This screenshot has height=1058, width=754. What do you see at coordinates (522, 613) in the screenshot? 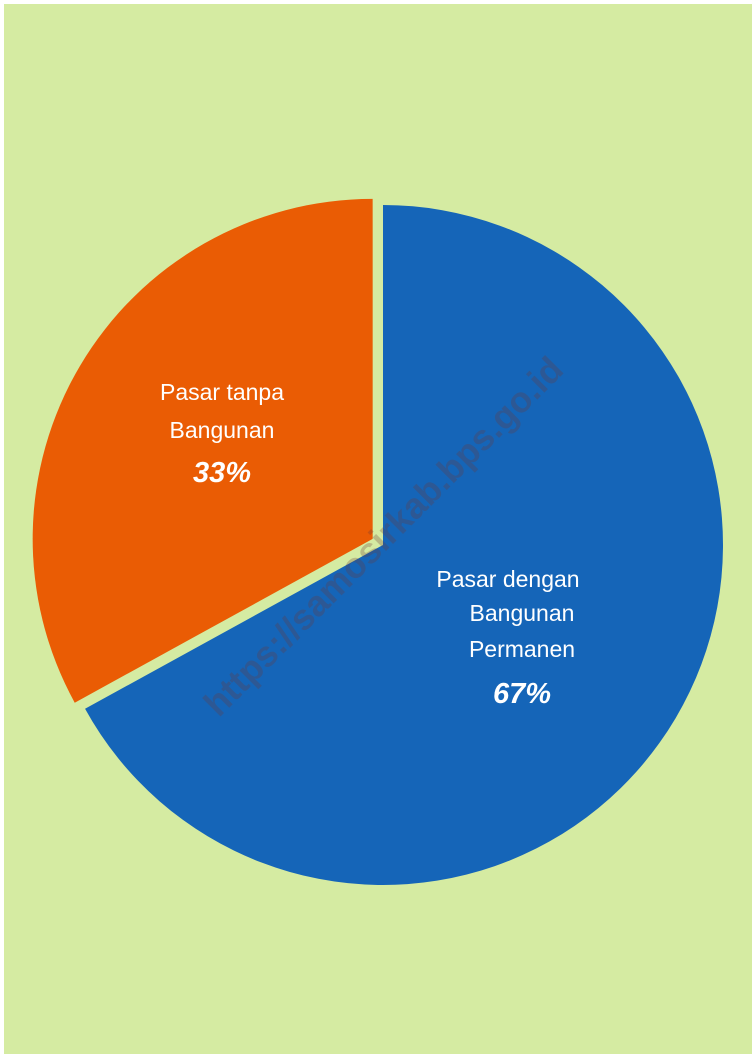
I see `slice-label-permanen-line-2: Bangunan` at bounding box center [522, 613].